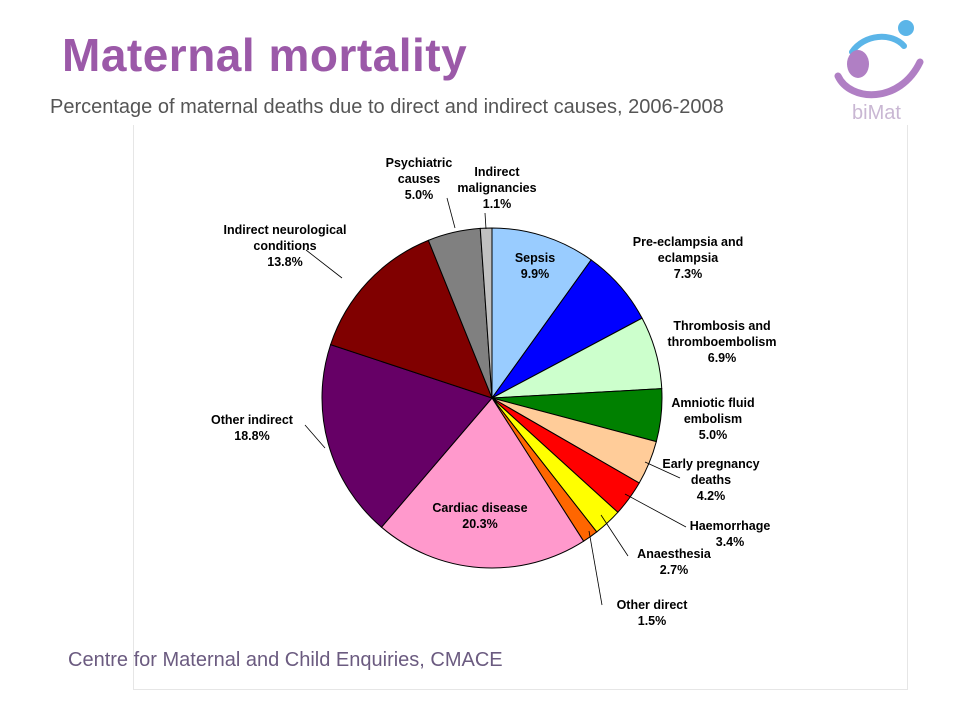  I want to click on slice-label-thrombosis-and-thromboembolism: Thrombosis and thromboembolism 6.9%, so click(721, 342).